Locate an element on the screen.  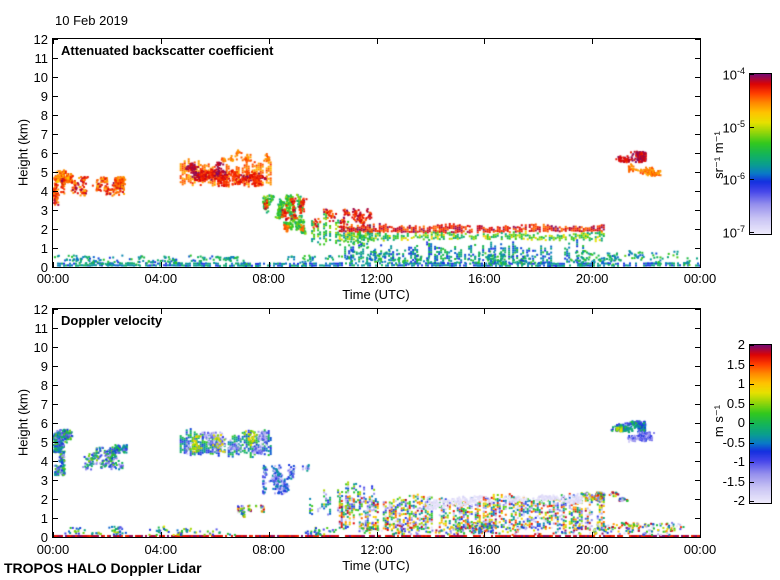
velocity-xaxis-title: Time (UTC) is located at coordinates (376, 565).